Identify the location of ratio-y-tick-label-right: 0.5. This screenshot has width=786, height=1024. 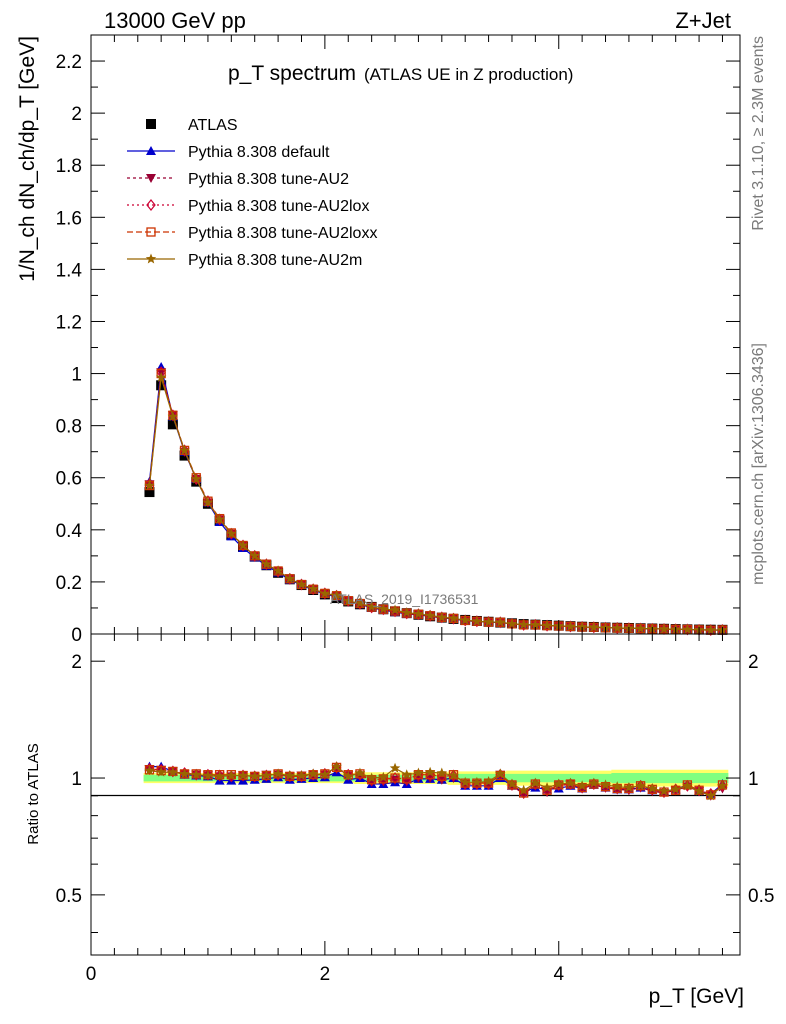
(761, 896).